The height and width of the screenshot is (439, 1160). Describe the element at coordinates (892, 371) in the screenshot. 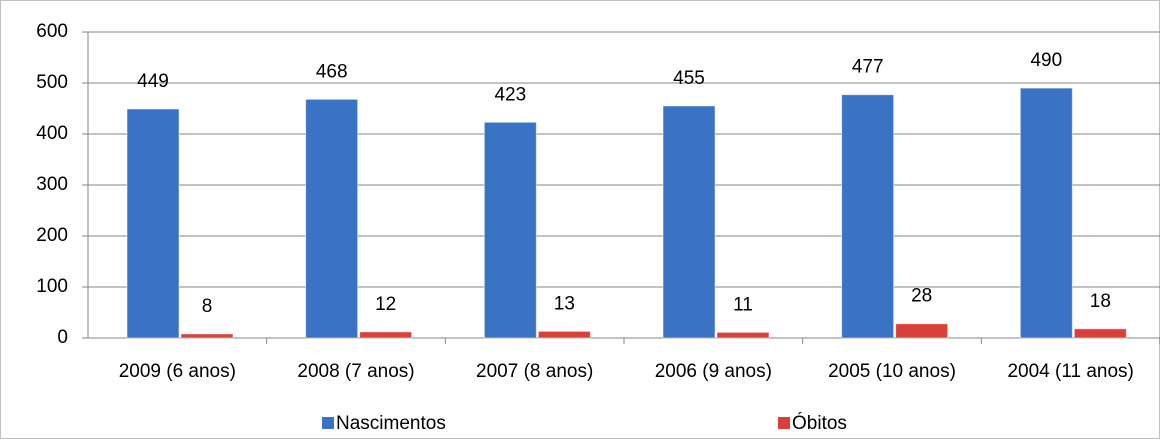

I see `x-tick-label: 2005 (10 anos)` at that location.